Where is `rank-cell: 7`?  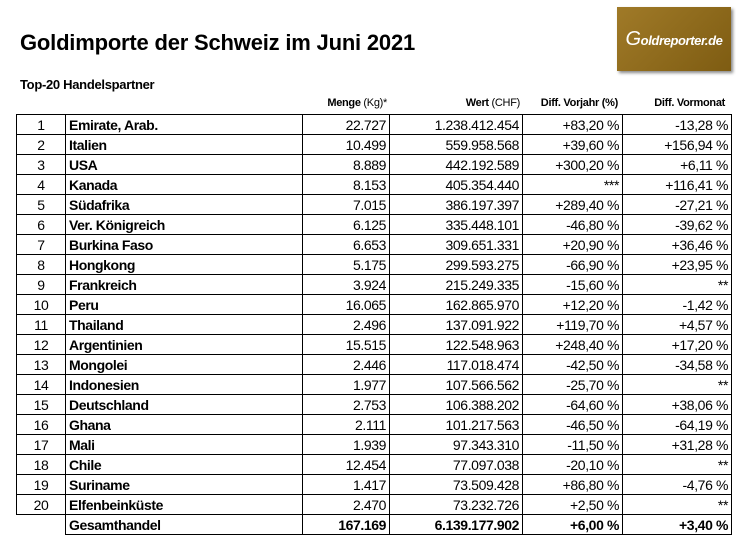 rank-cell: 7 is located at coordinates (41, 244).